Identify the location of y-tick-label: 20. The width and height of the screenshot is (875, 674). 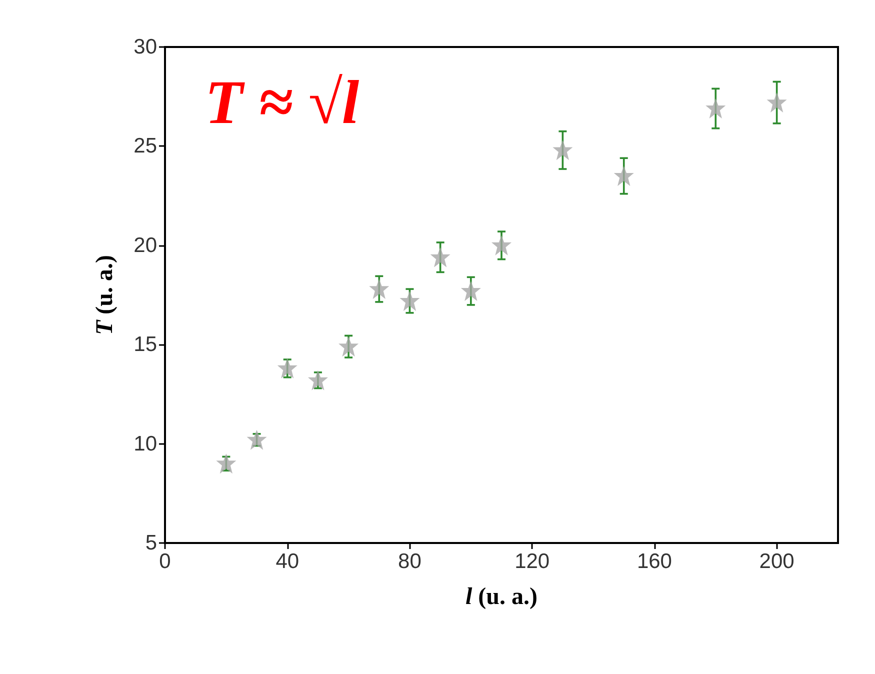
(145, 245).